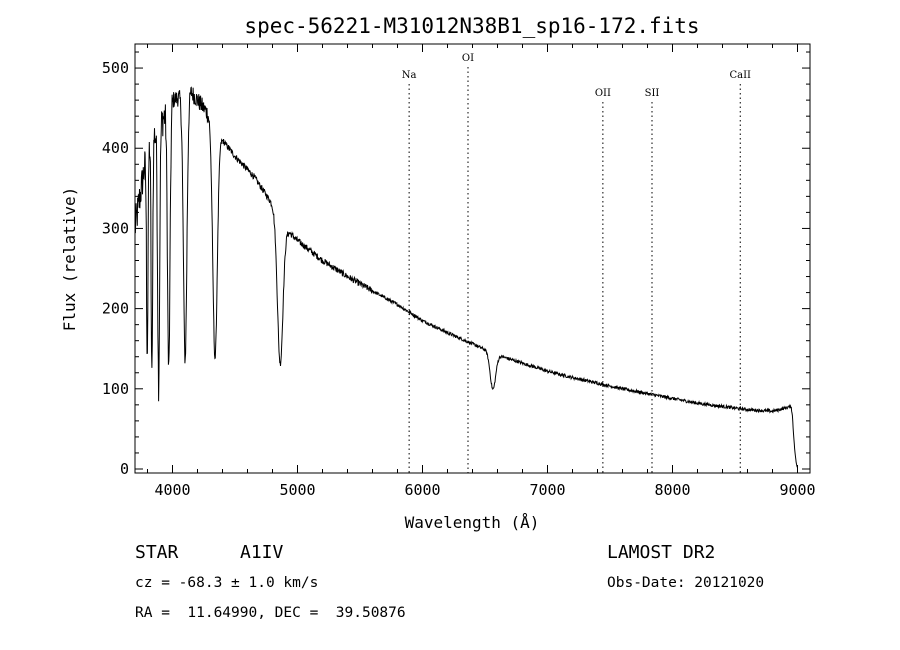 This screenshot has height=650, width=900. What do you see at coordinates (686, 583) in the screenshot?
I see `observation-date: Obs-Date: 20121020` at bounding box center [686, 583].